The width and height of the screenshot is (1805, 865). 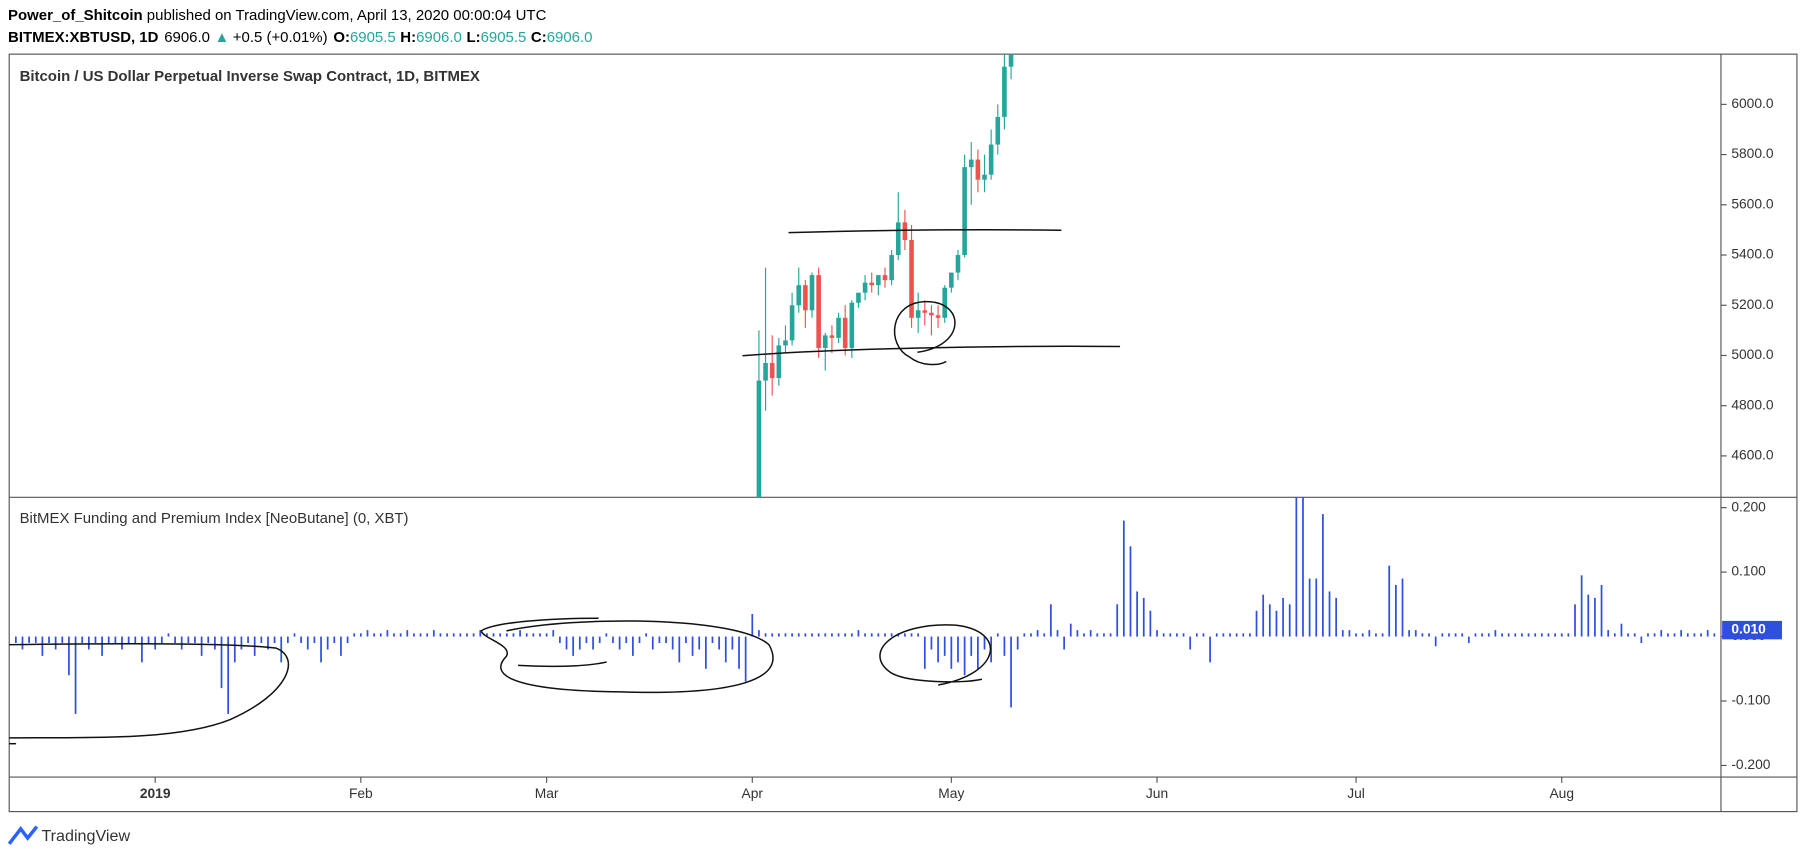 I want to click on x-tick-label: Jul, so click(x=1356, y=793).